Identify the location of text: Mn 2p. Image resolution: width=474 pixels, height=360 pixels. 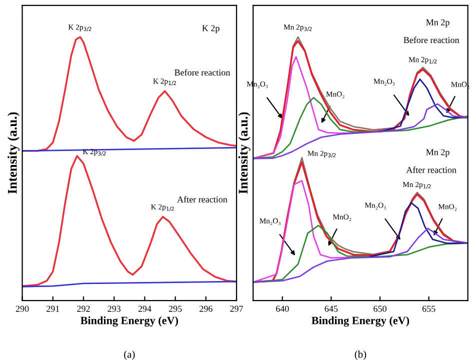
(438, 23).